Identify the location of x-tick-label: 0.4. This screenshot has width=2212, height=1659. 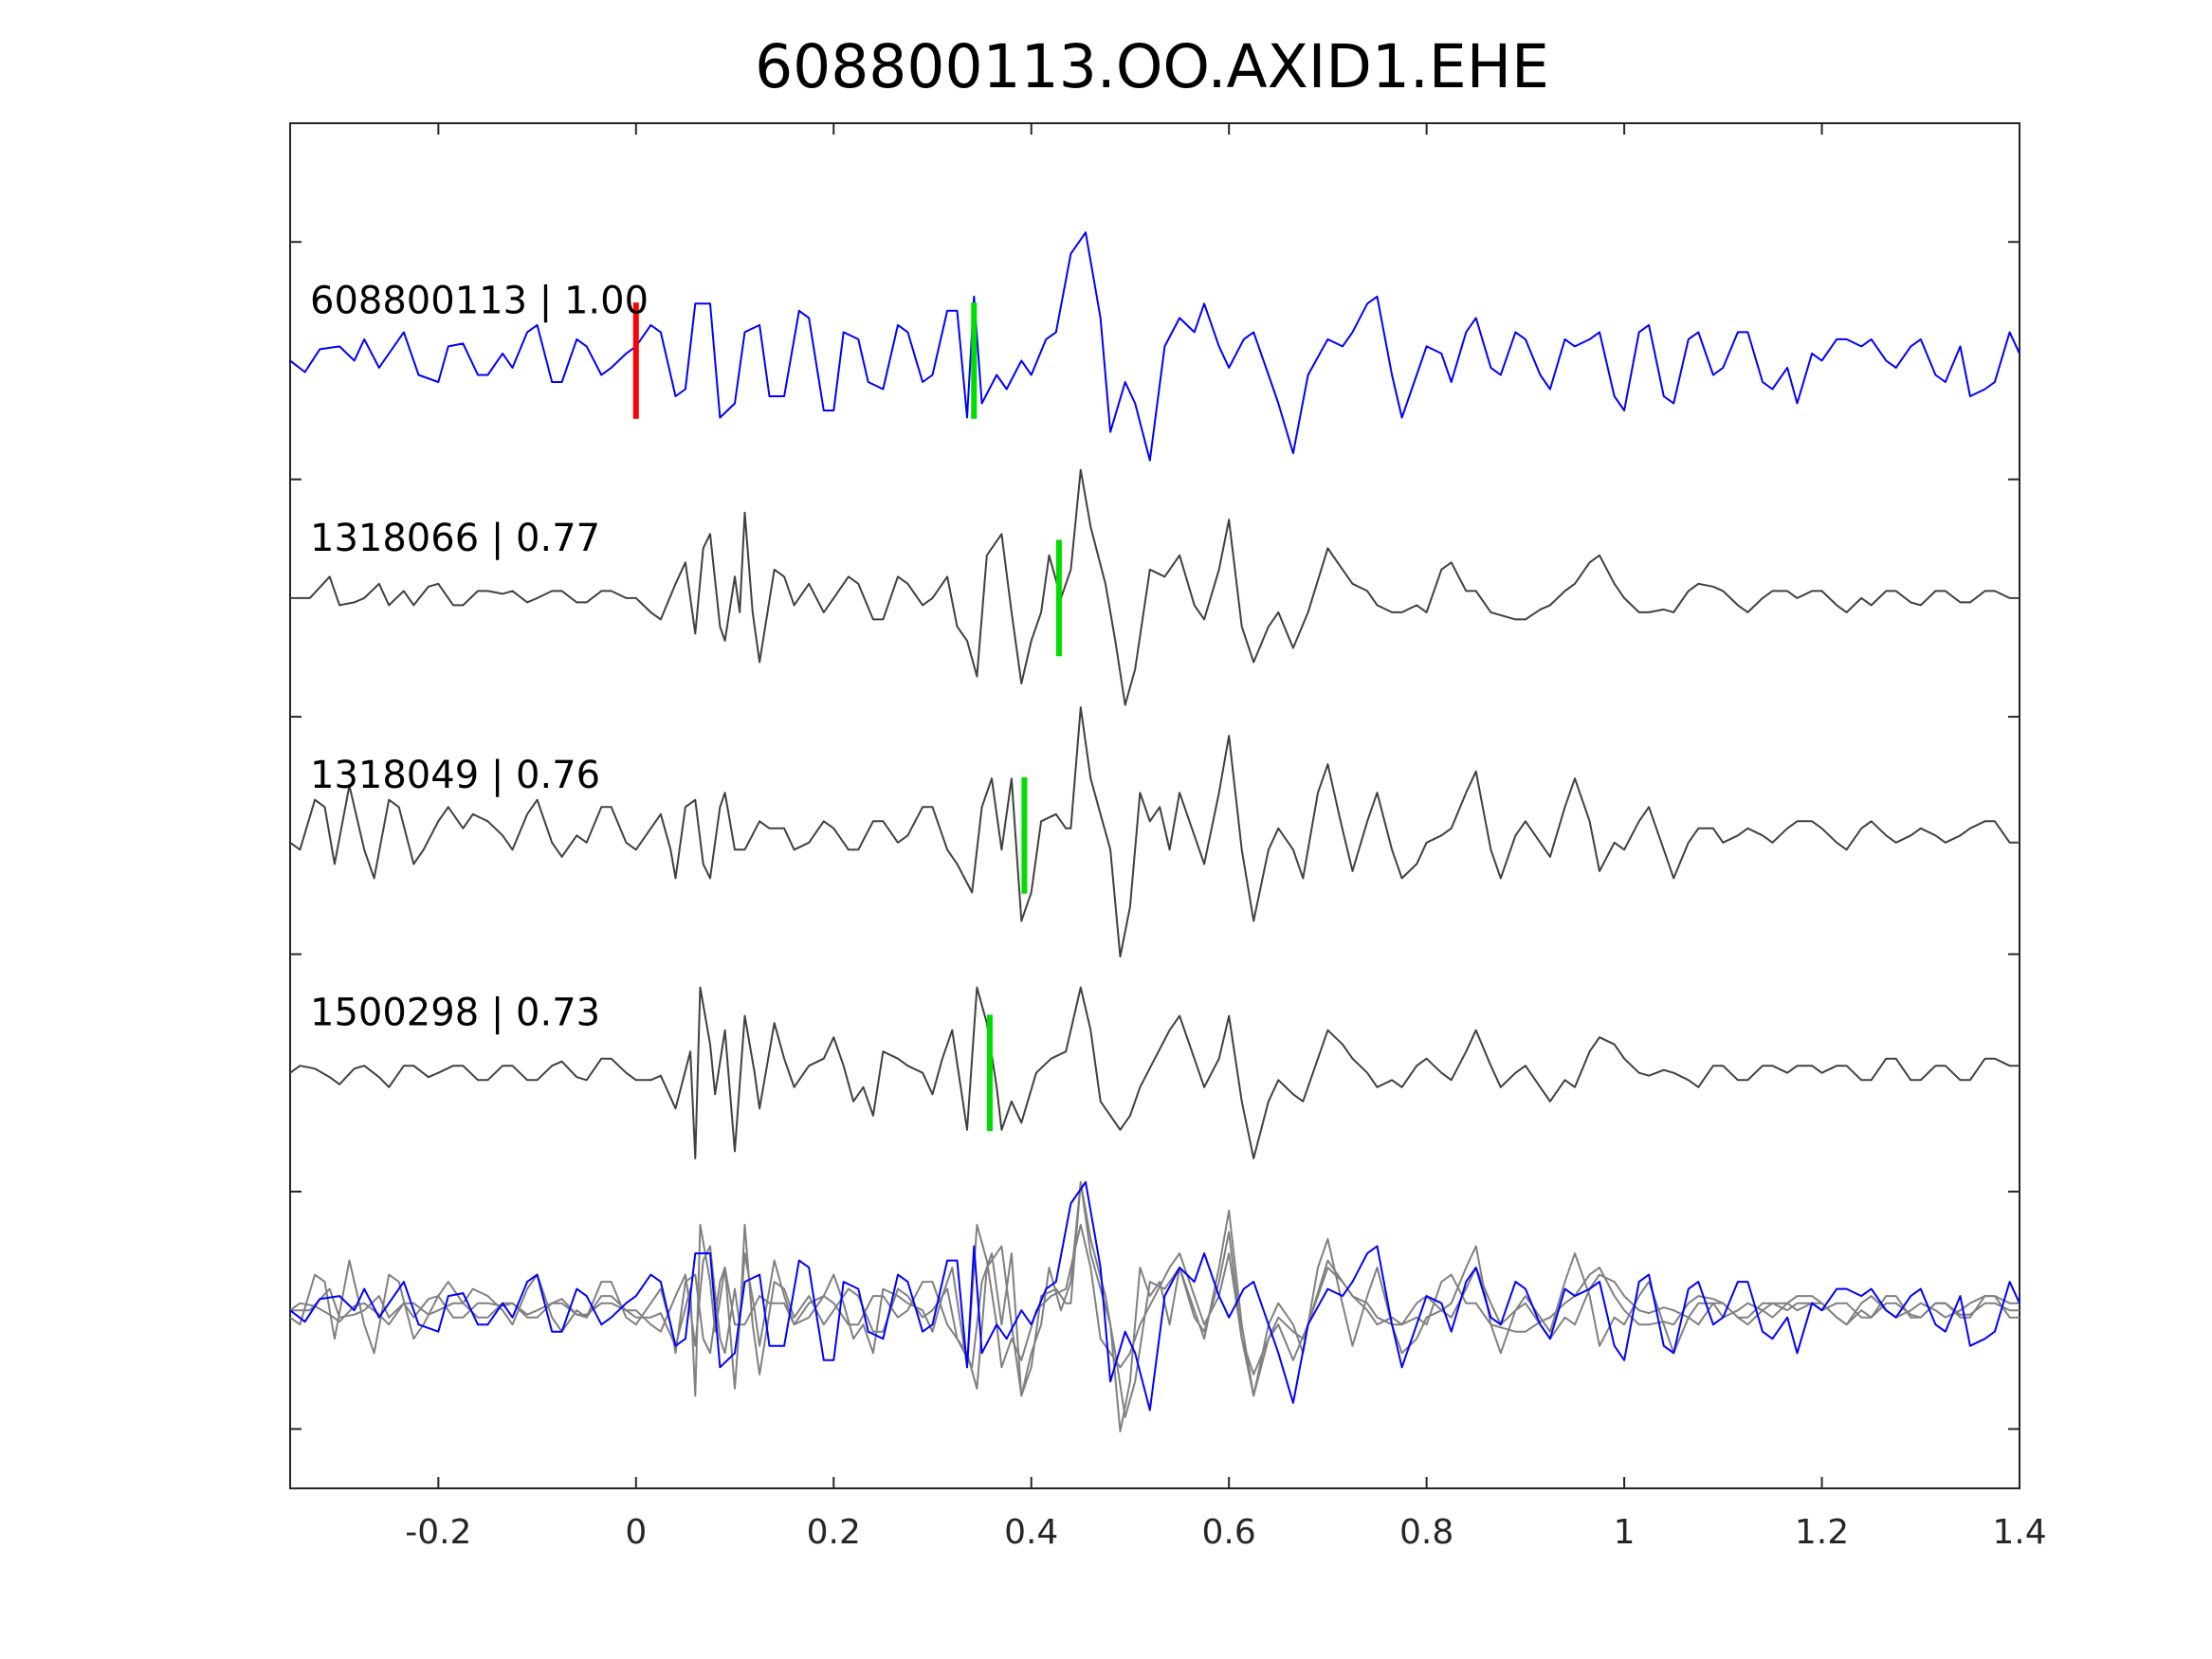
(1031, 1532).